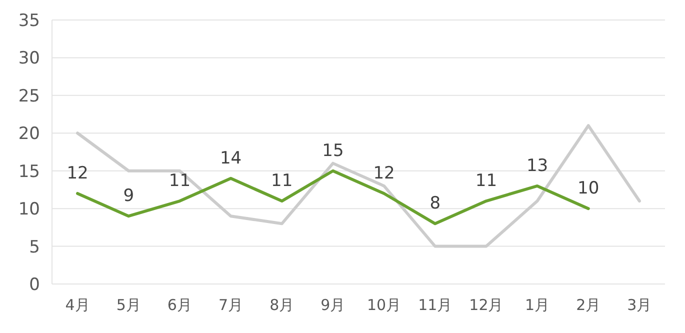 The width and height of the screenshot is (685, 333). What do you see at coordinates (29, 134) in the screenshot?
I see `y-tick-label: 20` at bounding box center [29, 134].